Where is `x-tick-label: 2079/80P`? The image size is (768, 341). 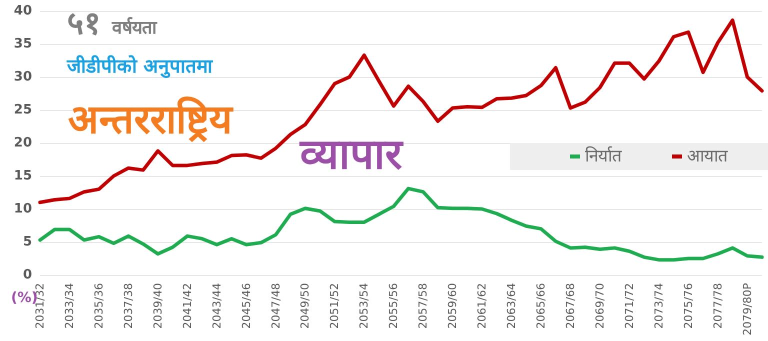 x-tick-label: 2079/80P is located at coordinates (747, 309).